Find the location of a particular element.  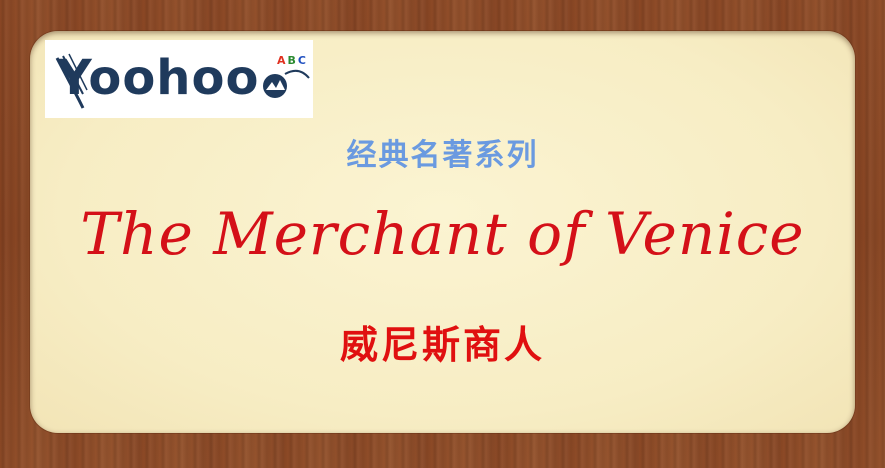

yoohoo-logo: Yoohoo ABC is located at coordinates (179, 79).